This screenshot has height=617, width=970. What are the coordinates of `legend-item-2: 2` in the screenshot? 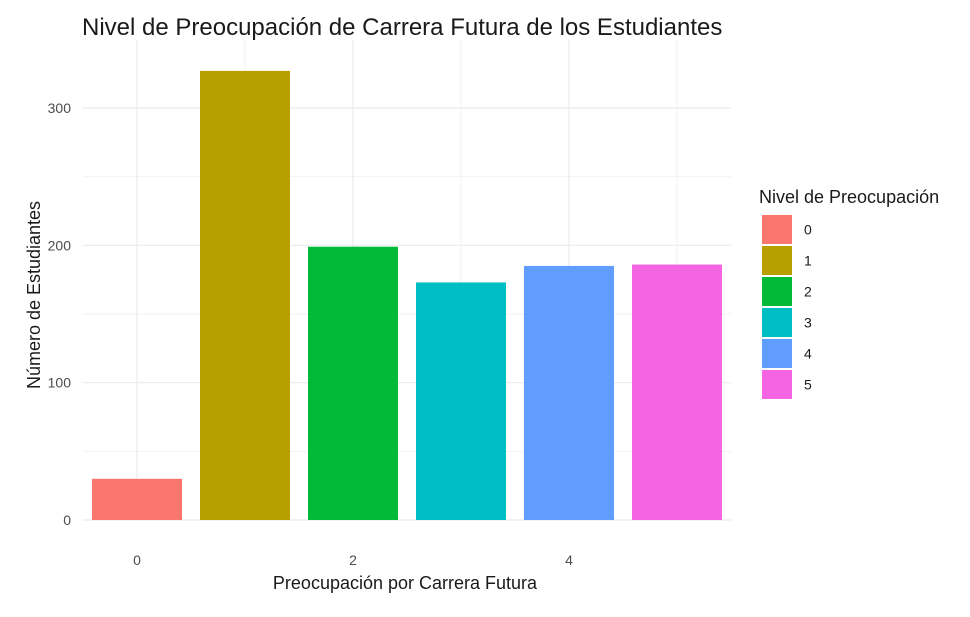 It's located at (787, 291).